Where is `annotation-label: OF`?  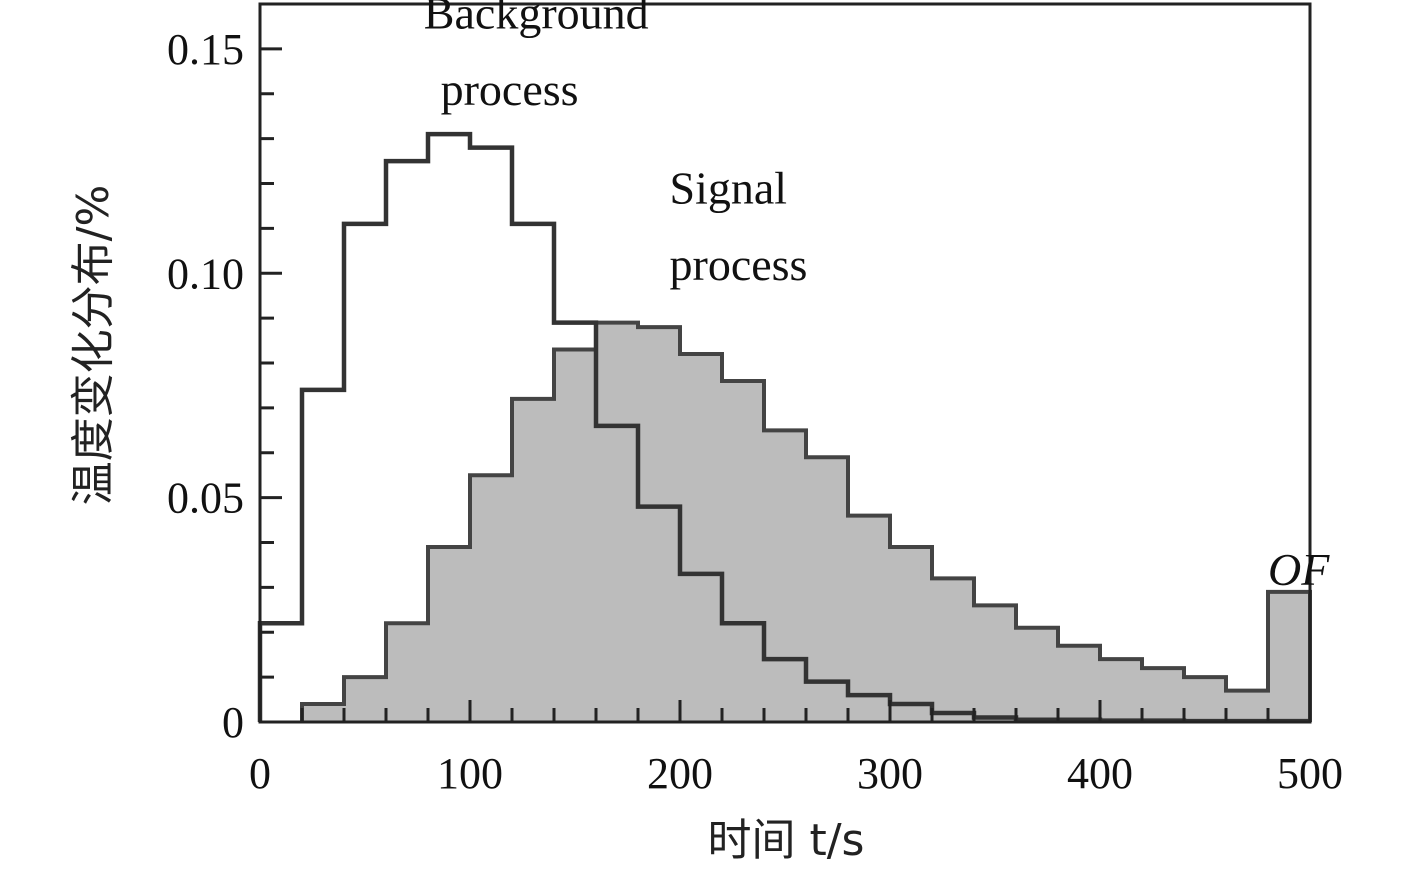
annotation-label: OF is located at coordinates (1299, 569).